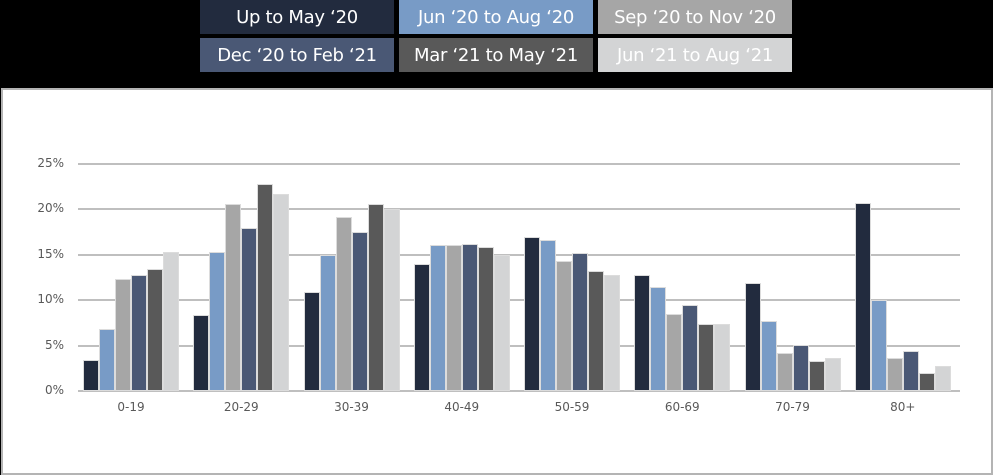  What do you see at coordinates (496, 17) in the screenshot?
I see `legend-item: Jun ‘20 to Aug ‘20` at bounding box center [496, 17].